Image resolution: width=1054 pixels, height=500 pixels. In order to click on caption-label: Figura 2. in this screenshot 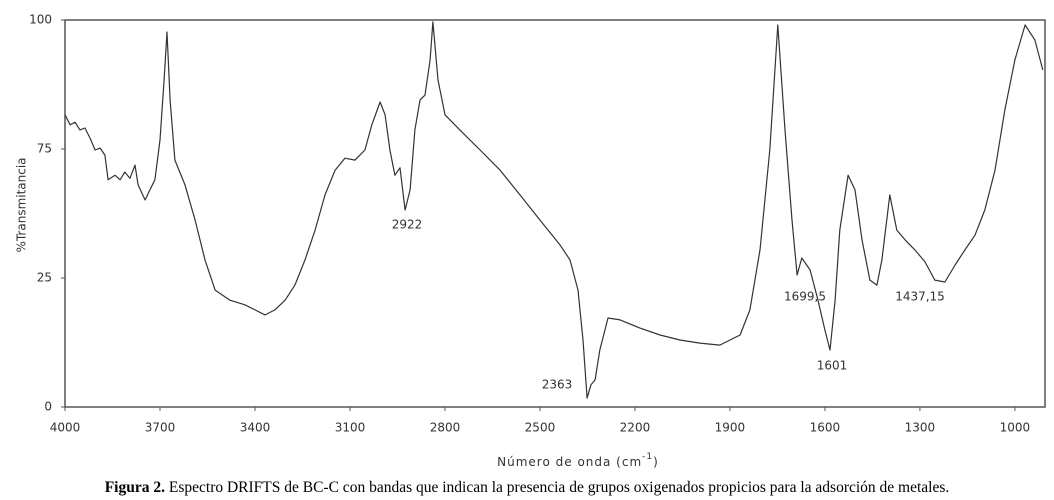, I will do `click(135, 487)`.